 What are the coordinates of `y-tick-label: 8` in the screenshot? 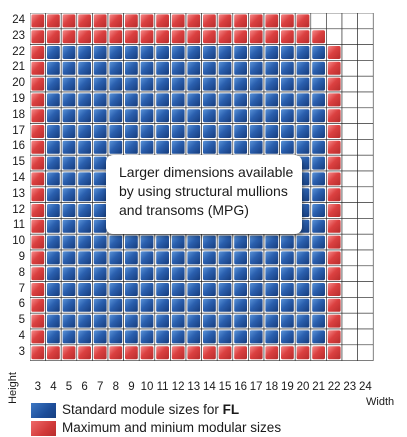 It's located at (21, 272).